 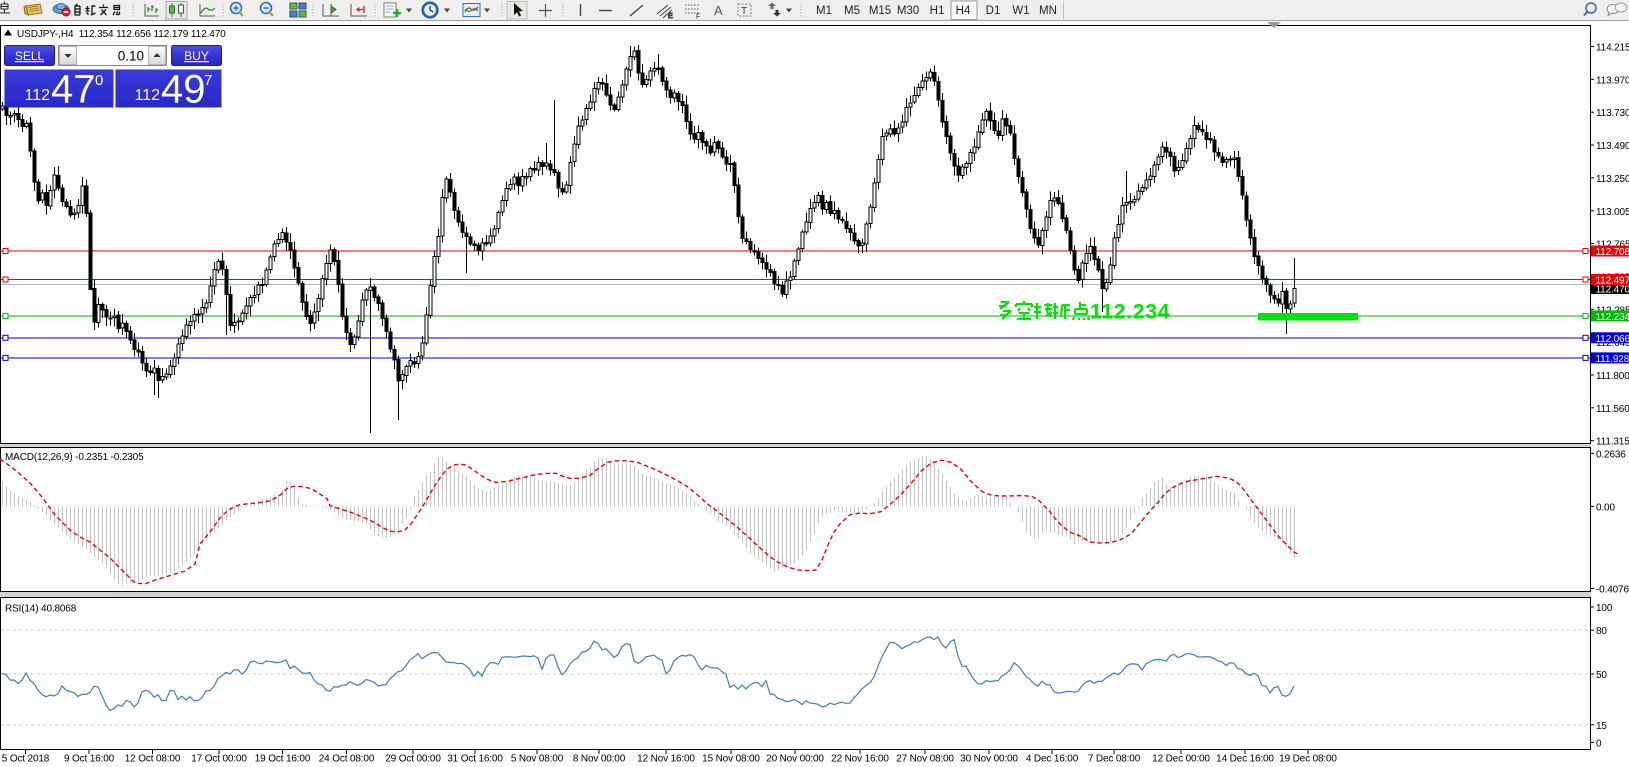 I want to click on svg-text: 0.2636, so click(x=1611, y=454).